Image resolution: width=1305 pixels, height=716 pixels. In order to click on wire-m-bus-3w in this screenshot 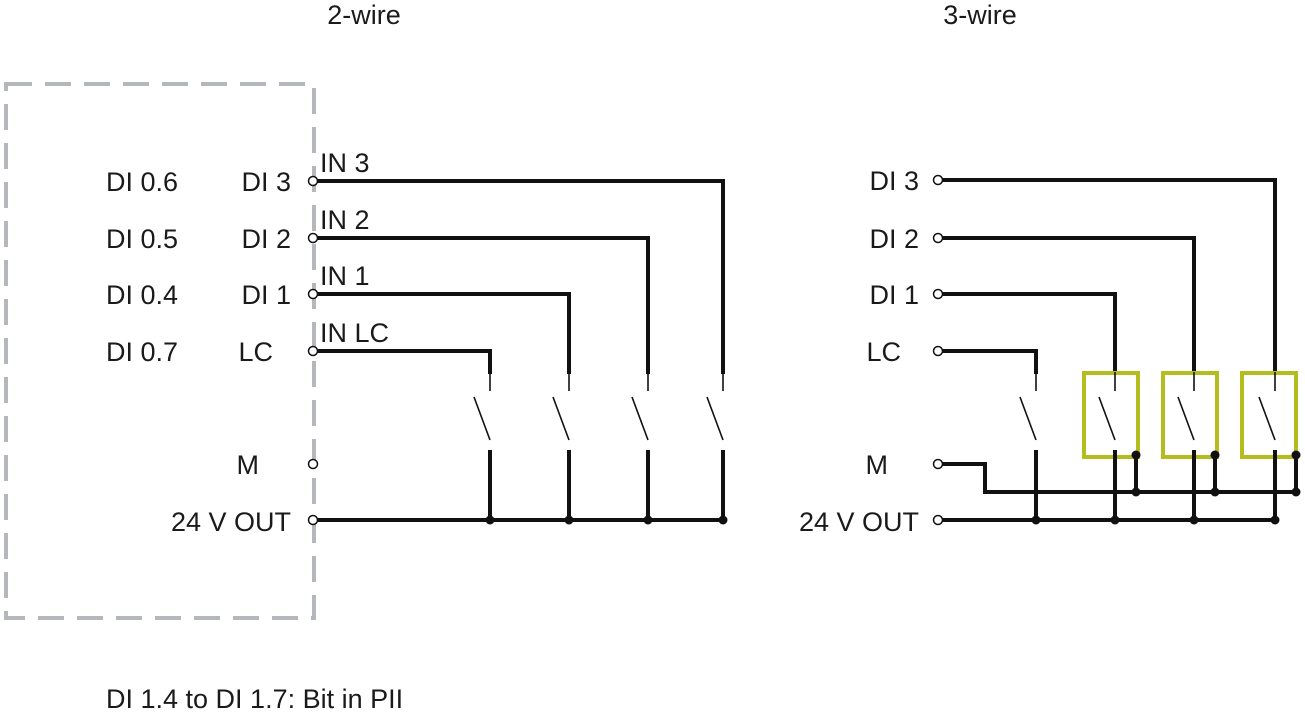, I will do `click(1119, 478)`.